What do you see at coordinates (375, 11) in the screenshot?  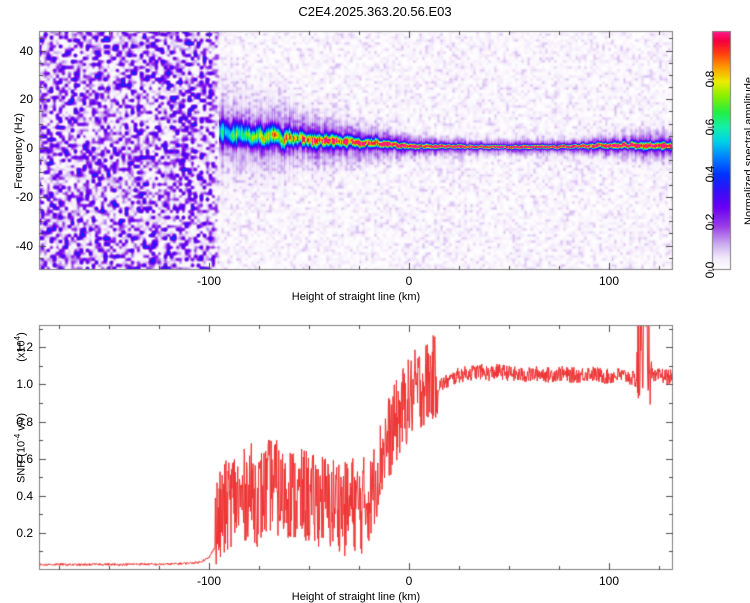 I see `figure-title: C2E4.2025.363.20.56.E03` at bounding box center [375, 11].